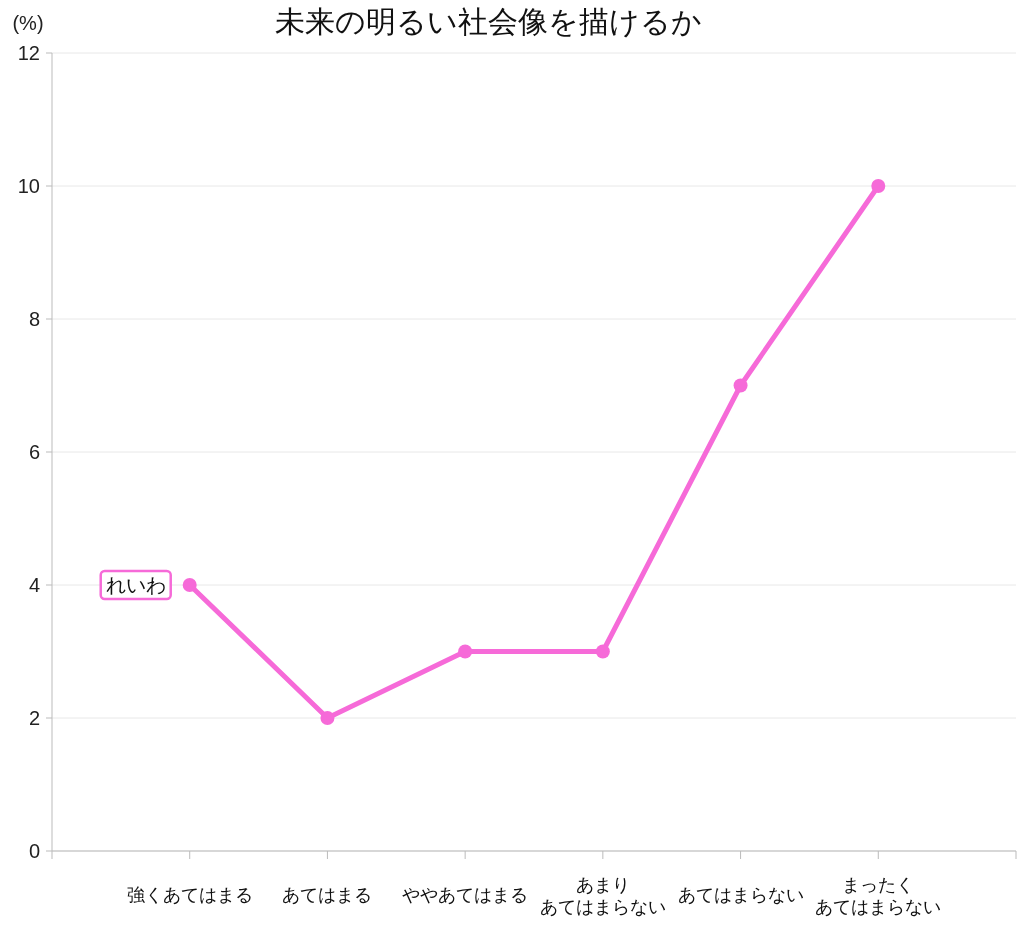  Describe the element at coordinates (28, 53) in the screenshot. I see `y-tick-label: 12` at that location.